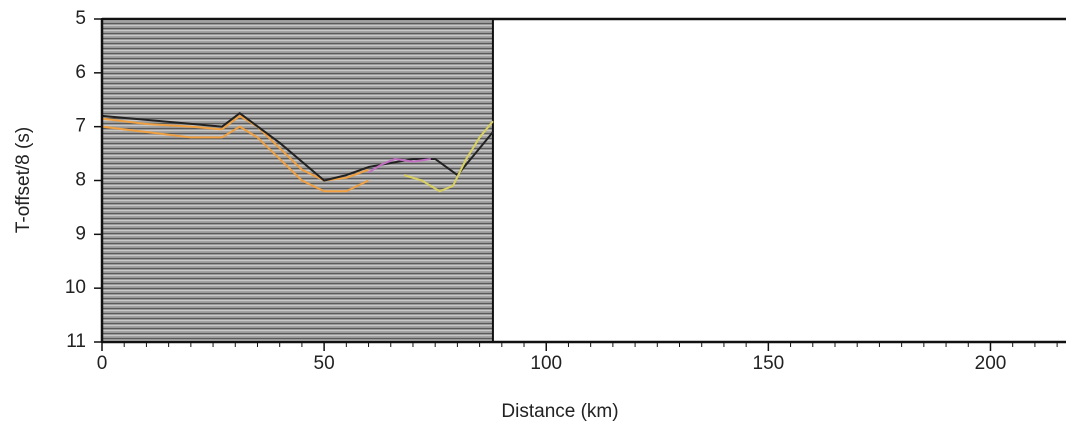 The width and height of the screenshot is (1066, 434). Describe the element at coordinates (80, 18) in the screenshot. I see `y-tick-label: 5` at that location.